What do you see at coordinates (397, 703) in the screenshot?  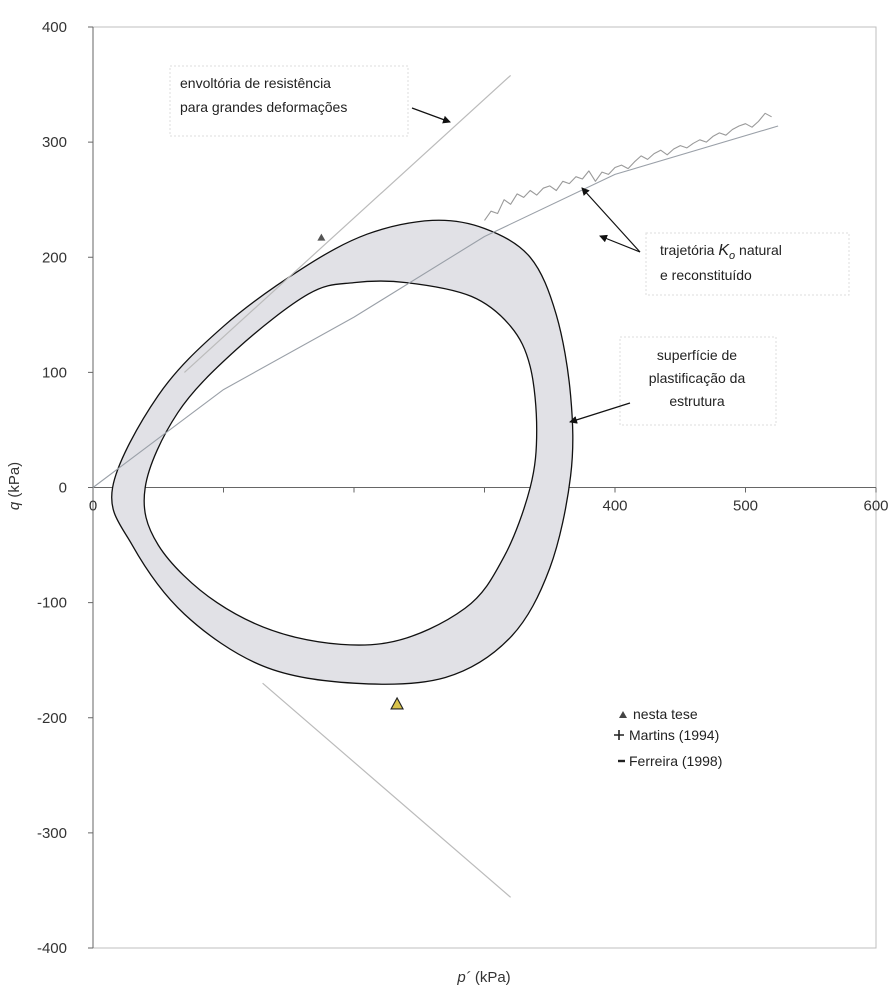 I see `marker-nesta-tese` at bounding box center [397, 703].